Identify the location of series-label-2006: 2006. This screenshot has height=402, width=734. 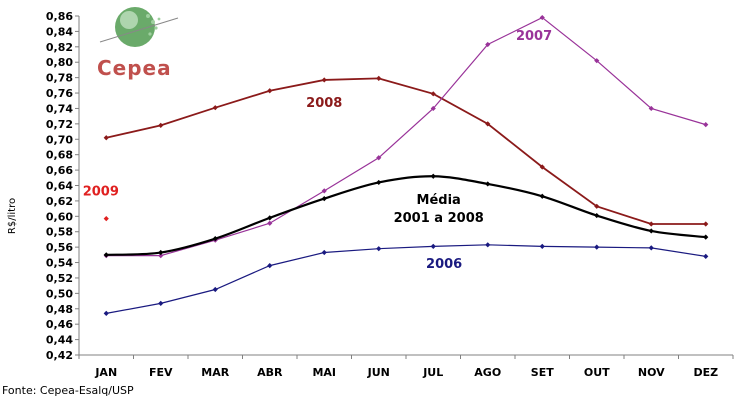
(444, 264).